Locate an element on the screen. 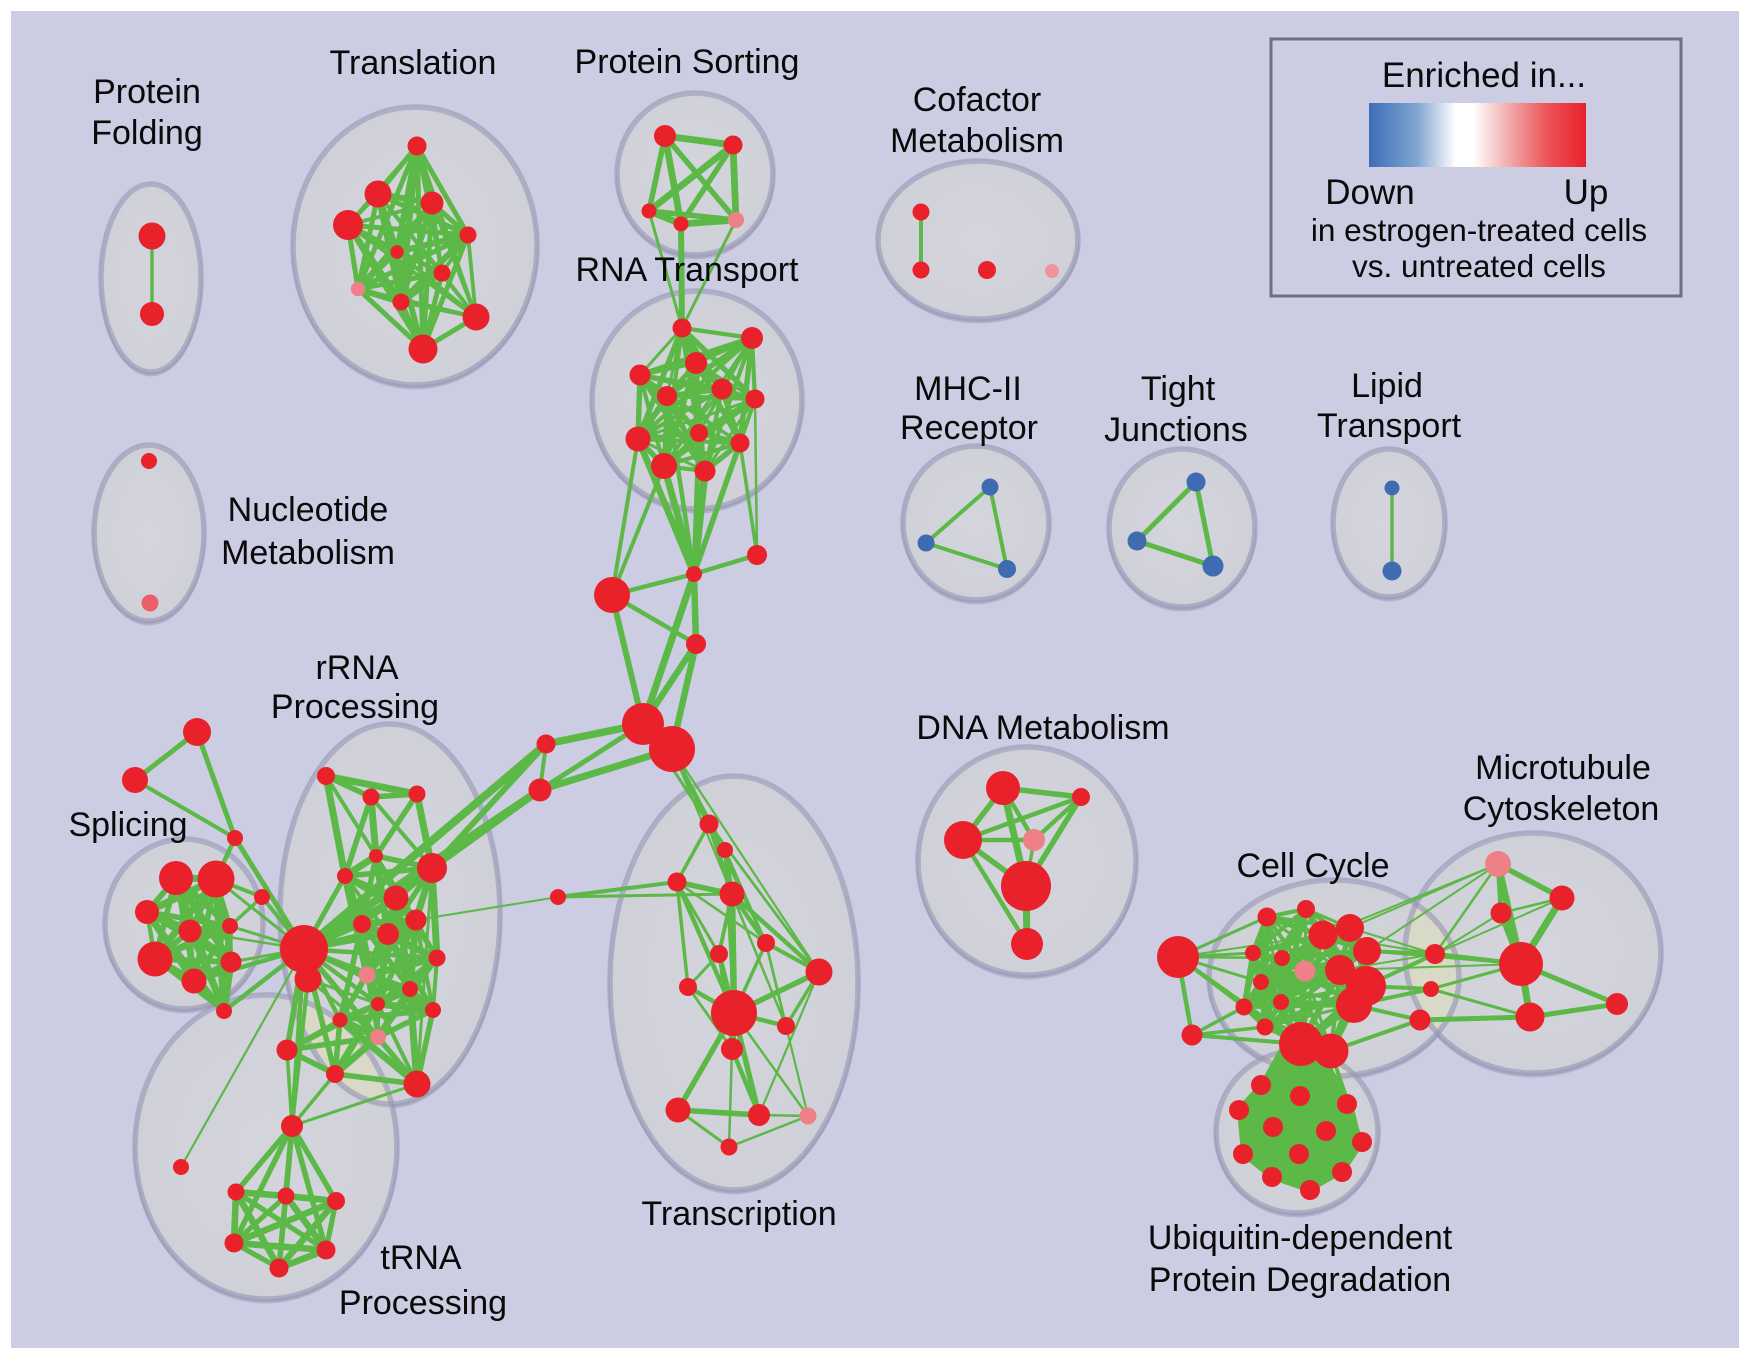 Image resolution: width=1750 pixels, height=1365 pixels. svg-text: Ubiquitin-dependent is located at coordinates (1300, 1238).